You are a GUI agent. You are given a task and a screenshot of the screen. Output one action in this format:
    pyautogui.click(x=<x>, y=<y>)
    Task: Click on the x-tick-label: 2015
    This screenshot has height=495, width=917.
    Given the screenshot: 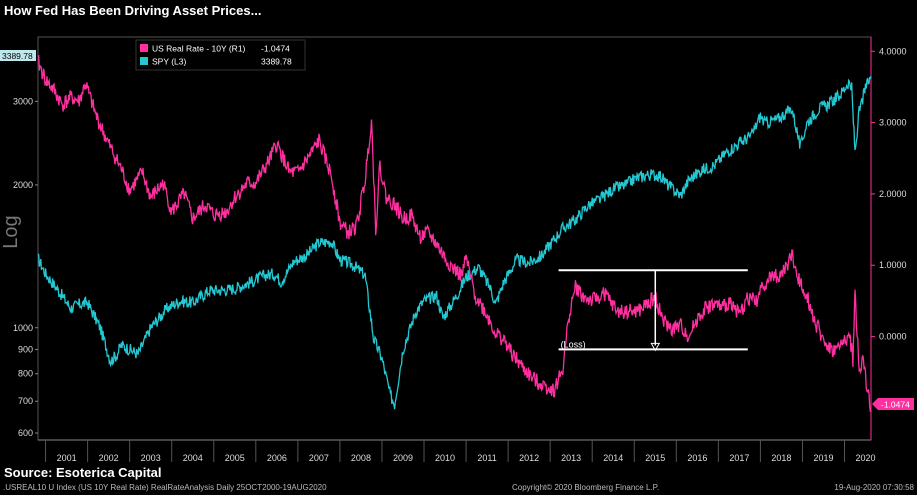 What is the action you would take?
    pyautogui.click(x=655, y=458)
    